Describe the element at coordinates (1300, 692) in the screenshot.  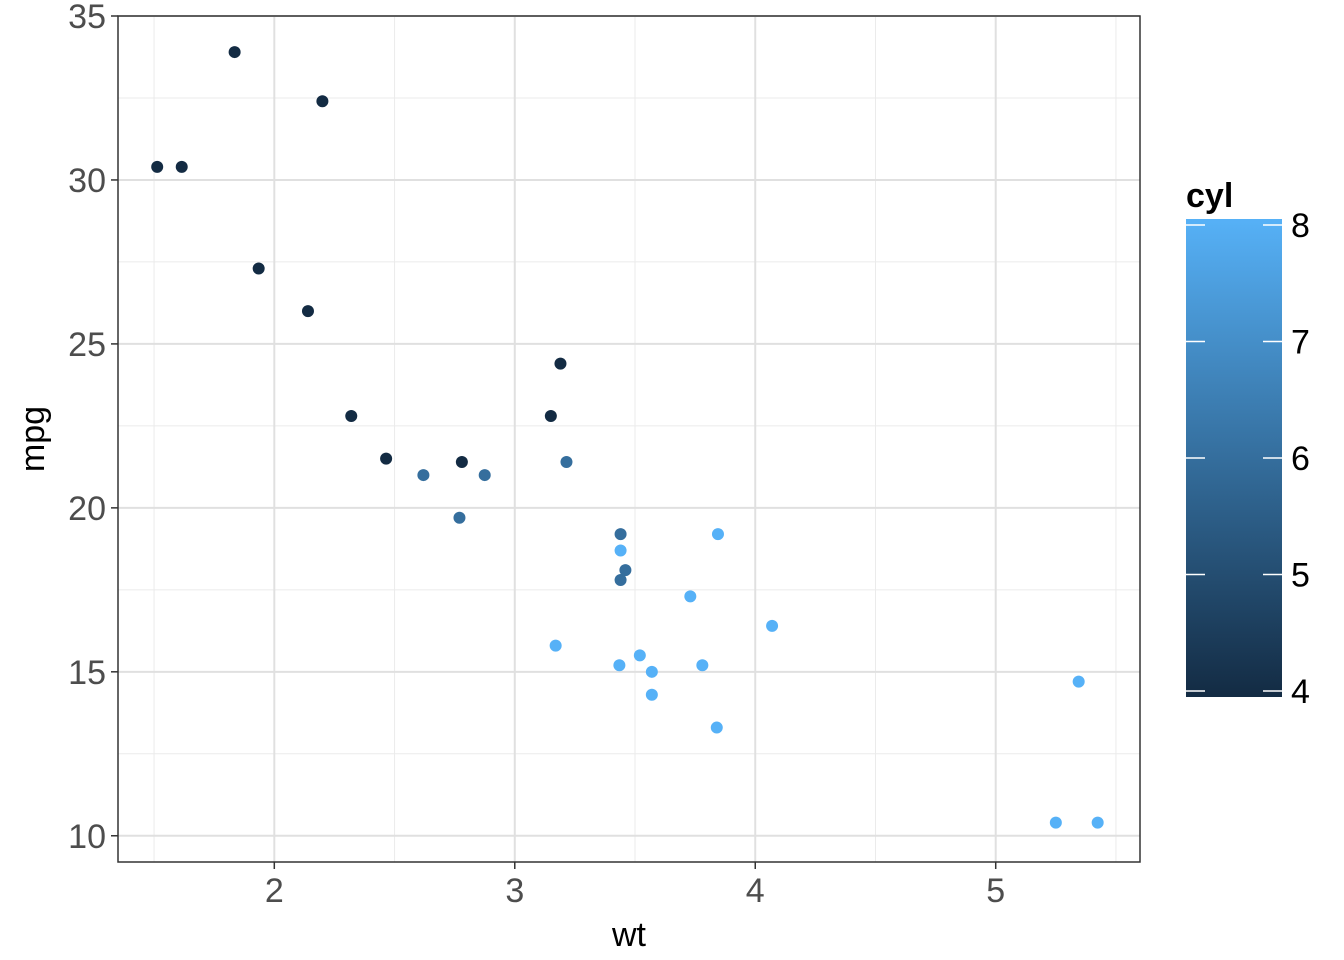
I see `legend-tick-label: 4` at that location.